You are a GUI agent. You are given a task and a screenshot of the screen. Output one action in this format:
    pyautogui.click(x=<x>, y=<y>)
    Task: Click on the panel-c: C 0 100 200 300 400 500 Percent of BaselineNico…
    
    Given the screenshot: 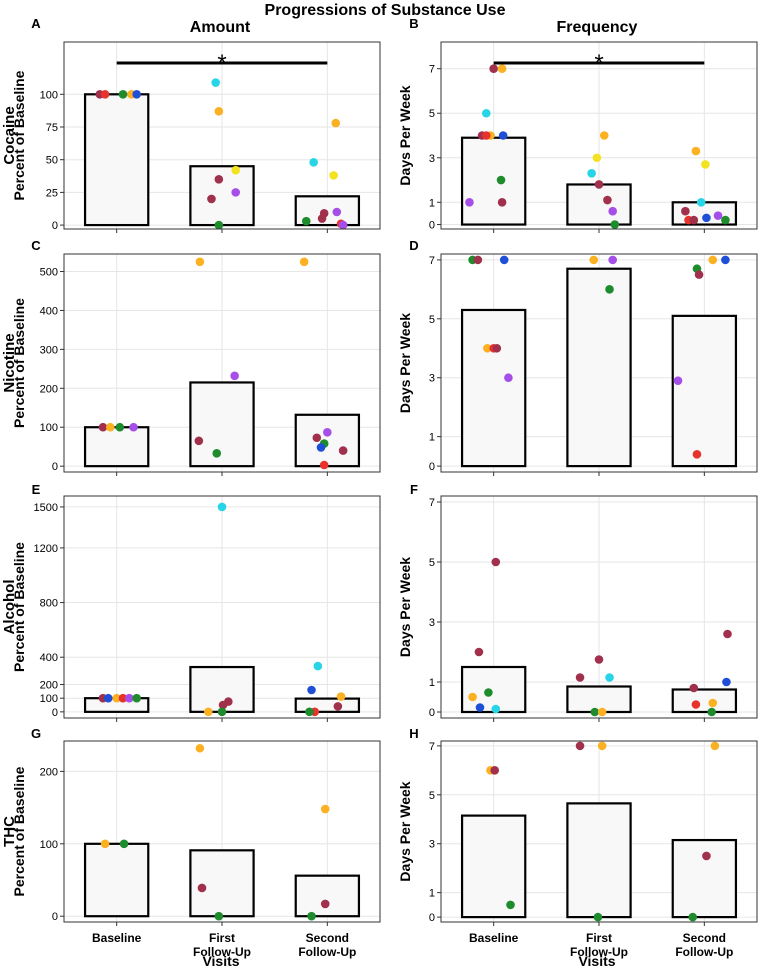 What is the action you would take?
    pyautogui.click(x=191, y=357)
    